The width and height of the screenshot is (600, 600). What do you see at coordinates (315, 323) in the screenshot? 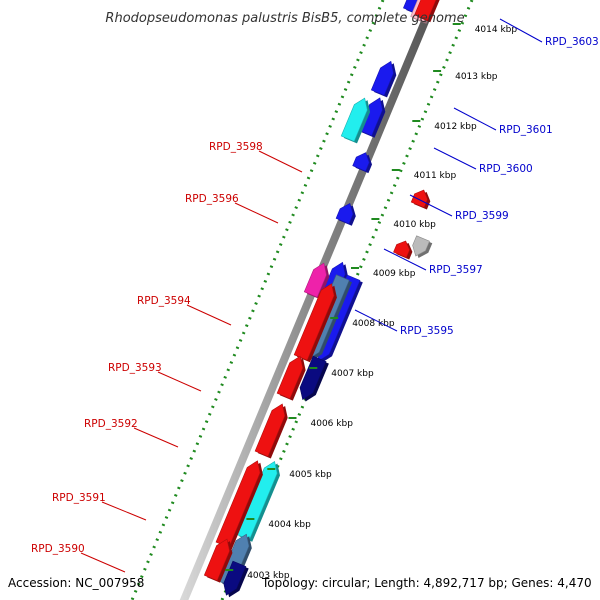
I see `gene-rpd-3593-arrow` at bounding box center [315, 323].